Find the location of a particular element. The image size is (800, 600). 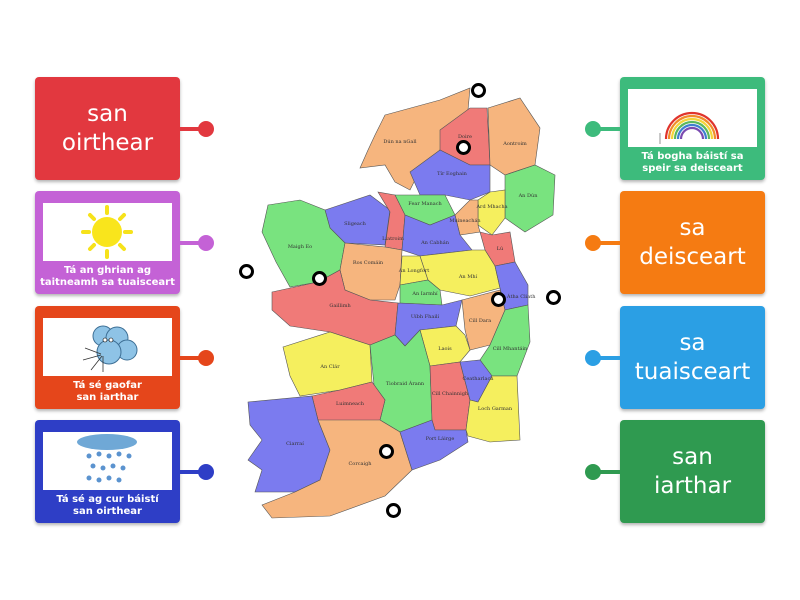

county-kerry is located at coordinates (289, 444).